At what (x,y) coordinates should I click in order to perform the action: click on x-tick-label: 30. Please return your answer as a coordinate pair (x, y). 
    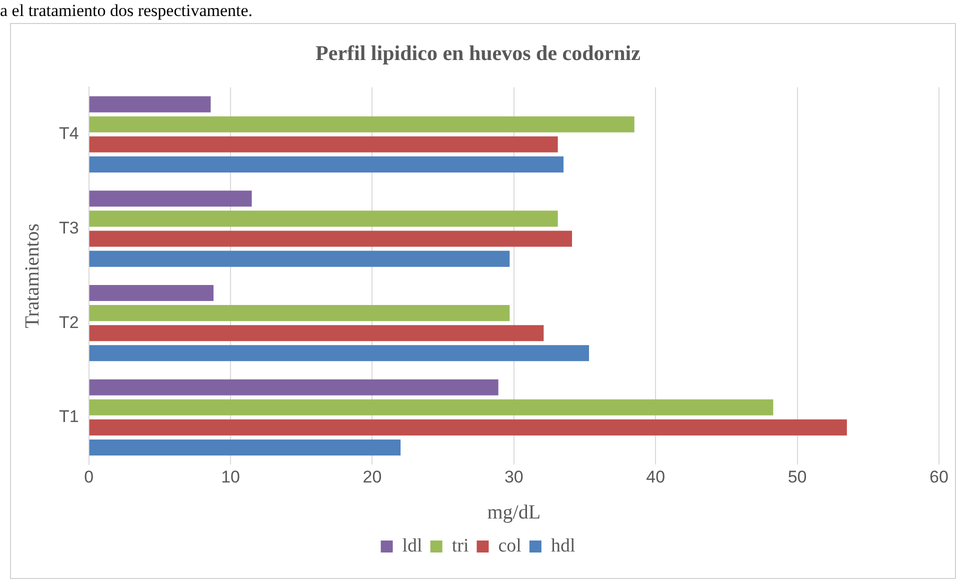
    Looking at the image, I should click on (514, 476).